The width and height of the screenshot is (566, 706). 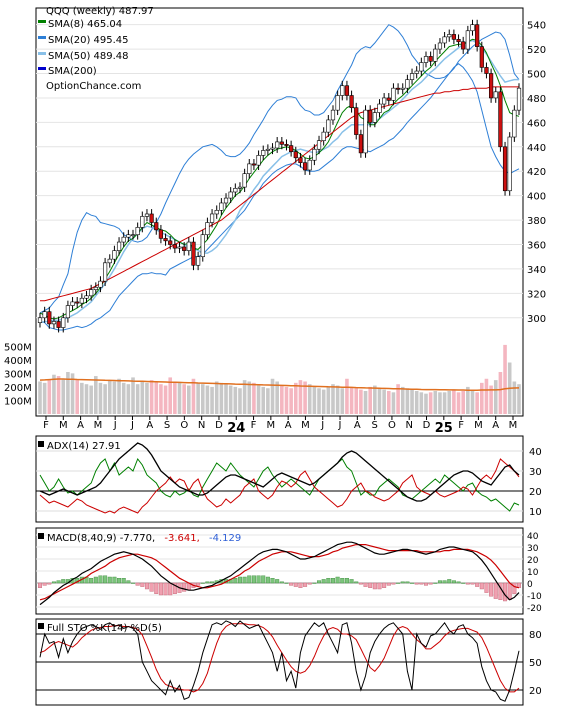 What do you see at coordinates (536, 50) in the screenshot?
I see `price-y-tick-label: 520` at bounding box center [536, 50].